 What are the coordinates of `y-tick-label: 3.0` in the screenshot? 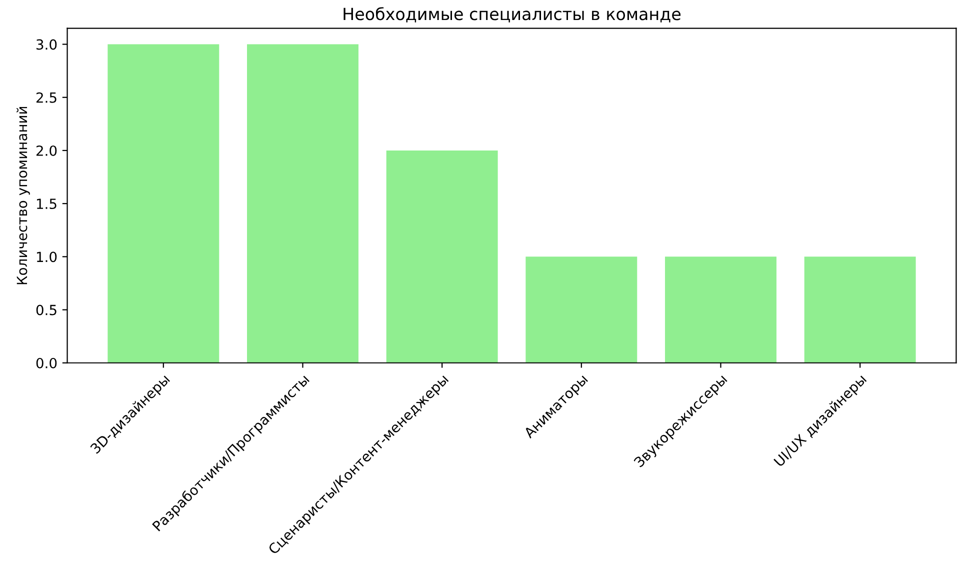 It's located at (46, 44).